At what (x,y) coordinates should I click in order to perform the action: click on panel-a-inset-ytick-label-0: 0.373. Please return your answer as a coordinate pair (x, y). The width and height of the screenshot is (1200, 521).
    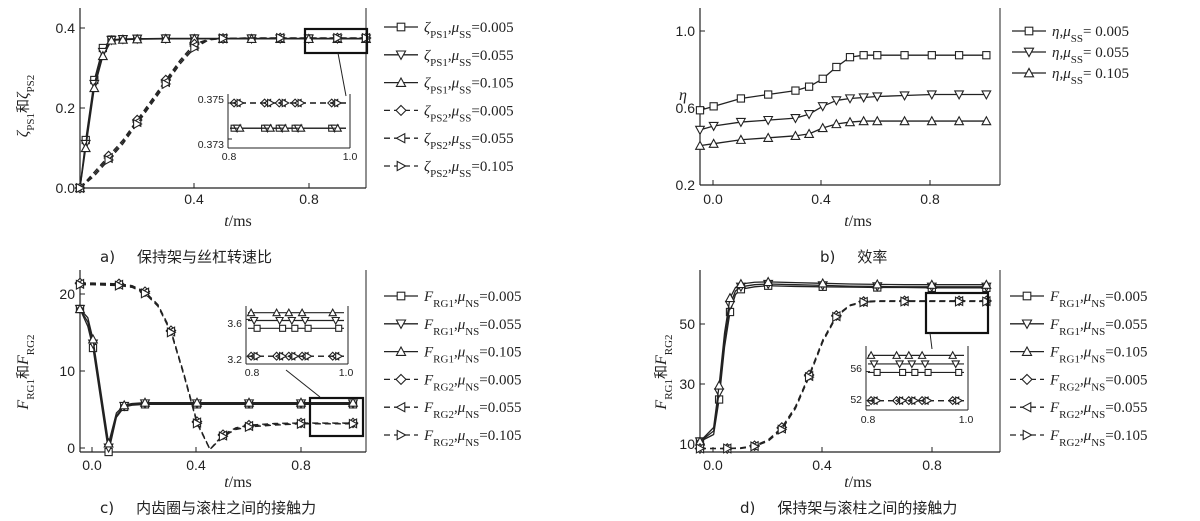
    Looking at the image, I should click on (211, 145).